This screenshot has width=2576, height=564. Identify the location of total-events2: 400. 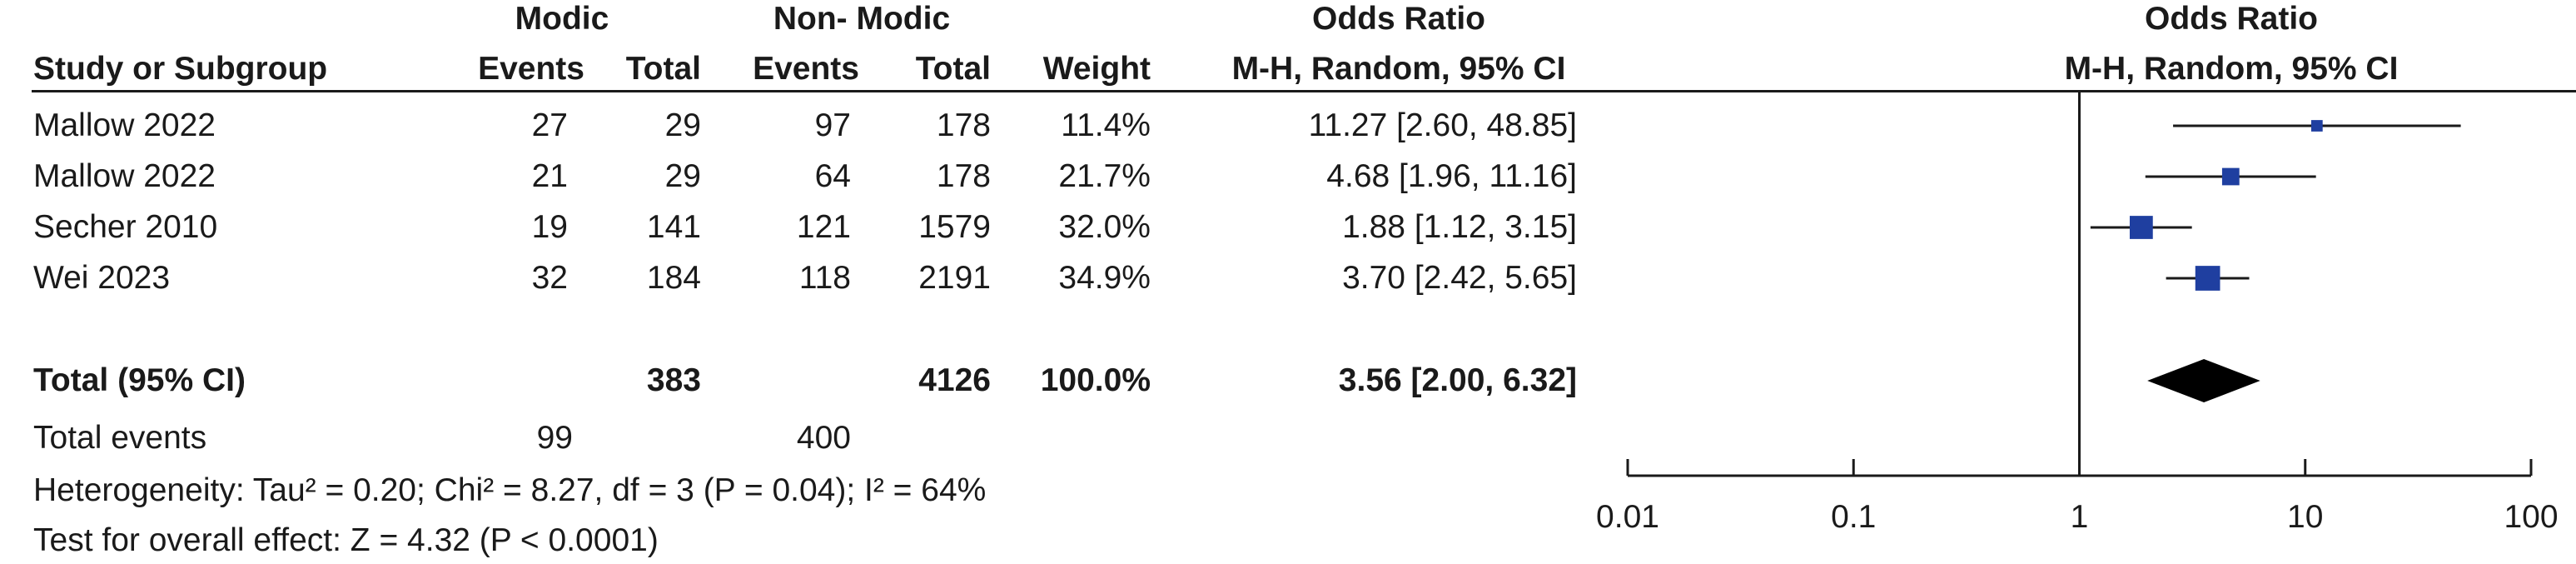
(823, 438).